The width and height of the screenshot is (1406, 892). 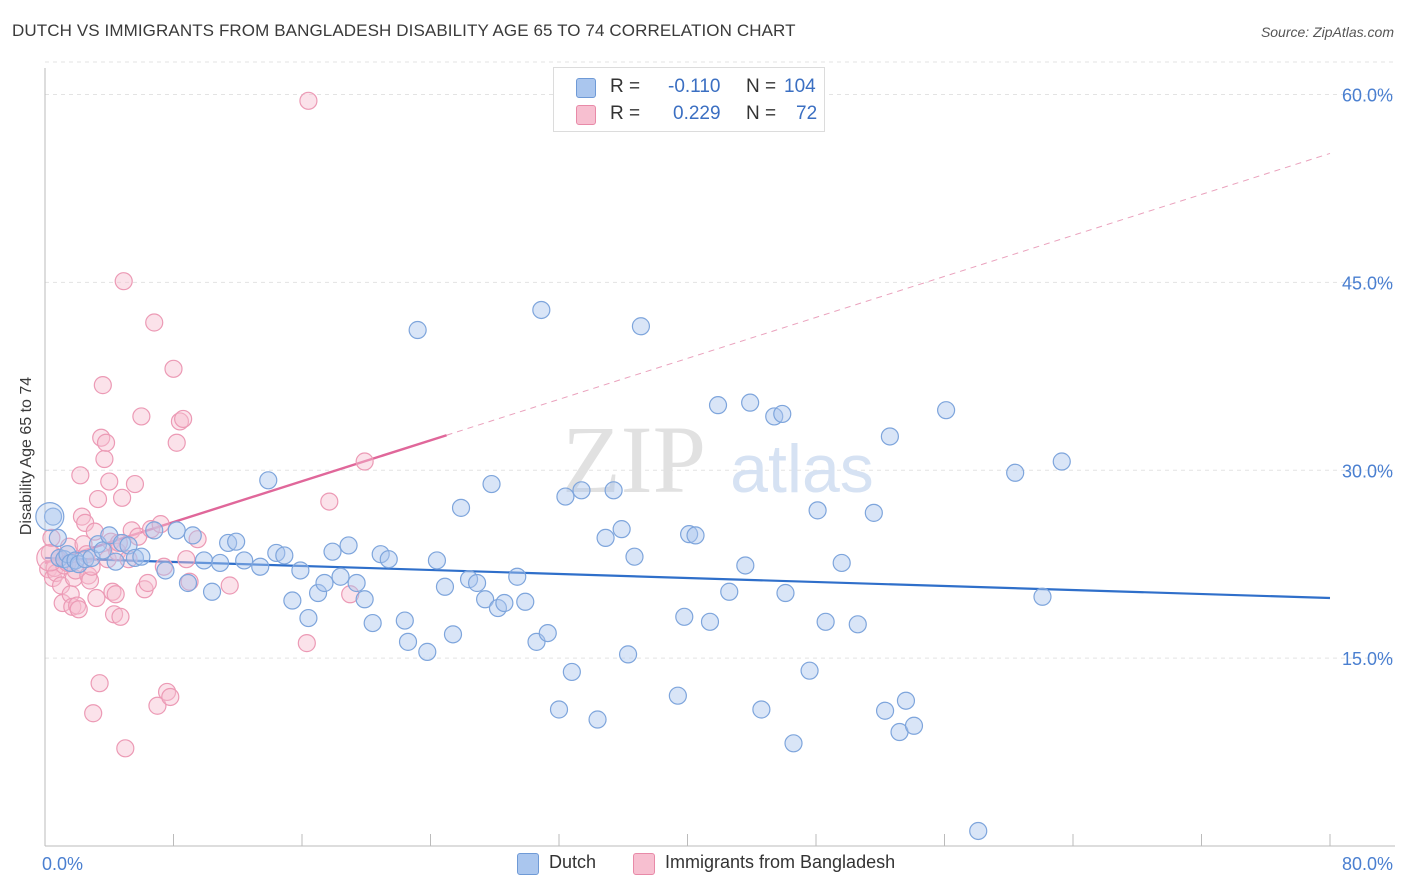 I want to click on watermark-atlas: atlas, so click(x=802, y=469).